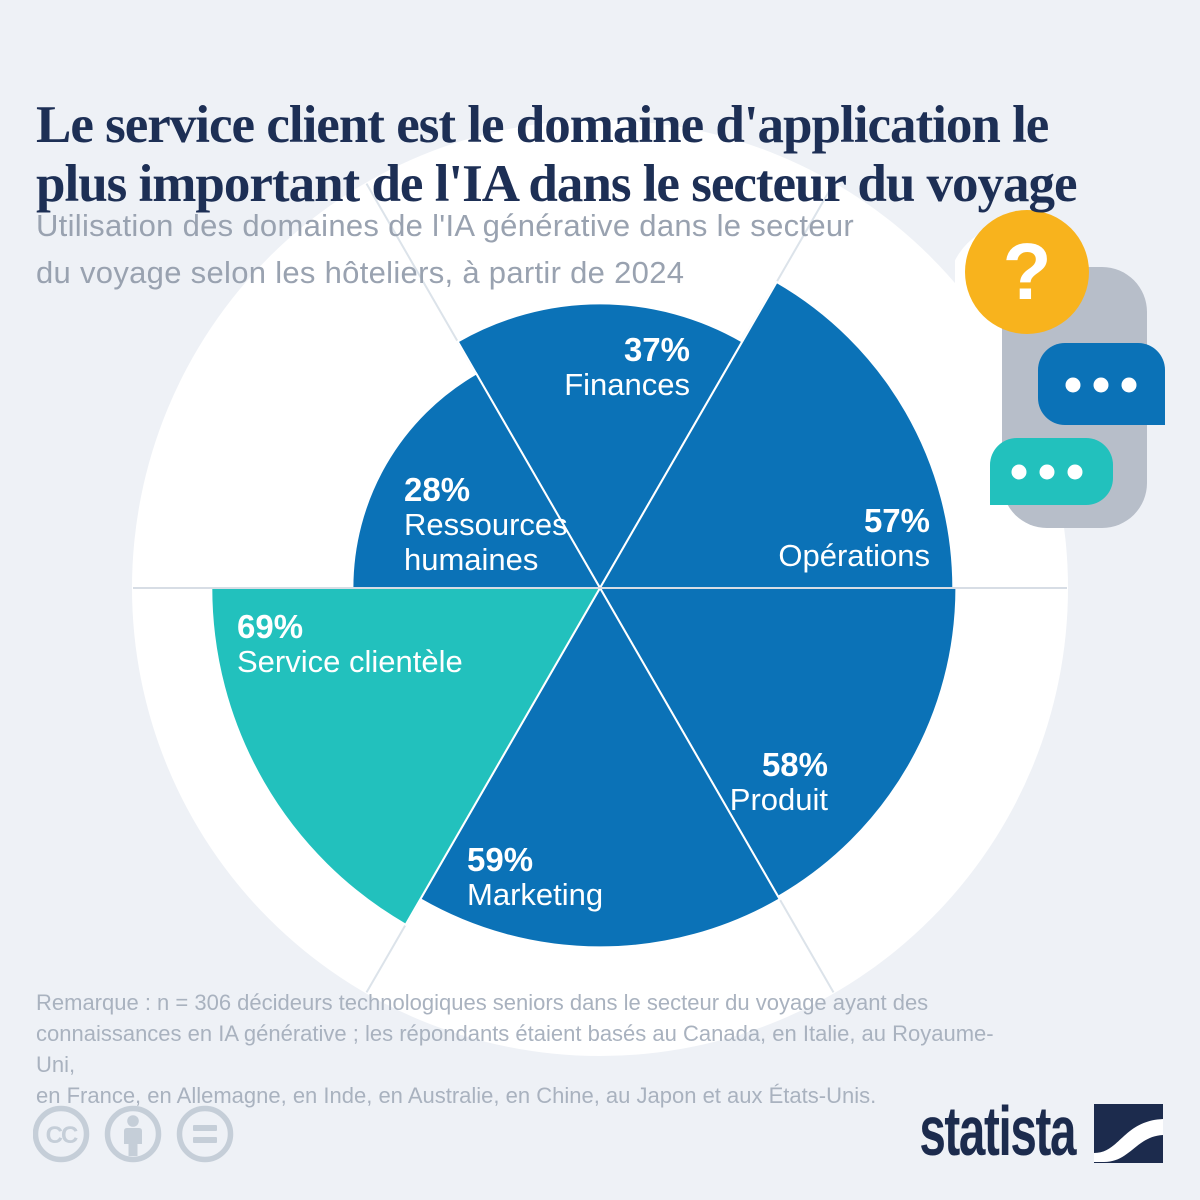  Describe the element at coordinates (794, 764) in the screenshot. I see `segment-value: 58%` at that location.